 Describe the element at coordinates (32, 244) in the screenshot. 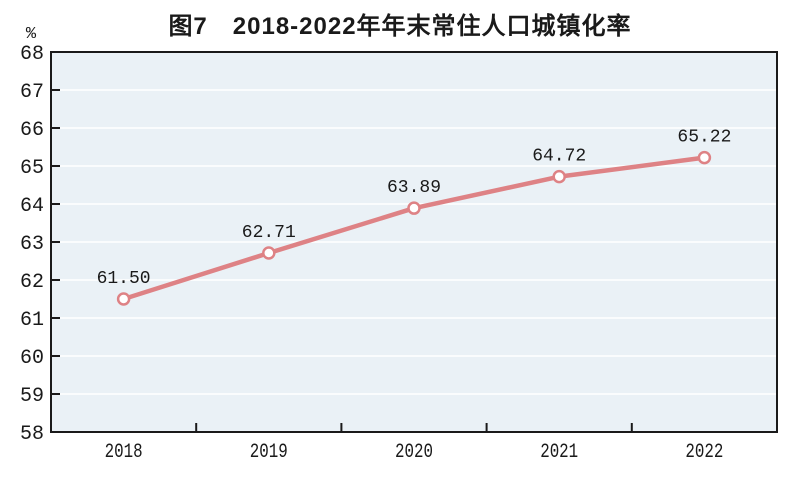

I see `y-axis-tick-label: 63` at that location.